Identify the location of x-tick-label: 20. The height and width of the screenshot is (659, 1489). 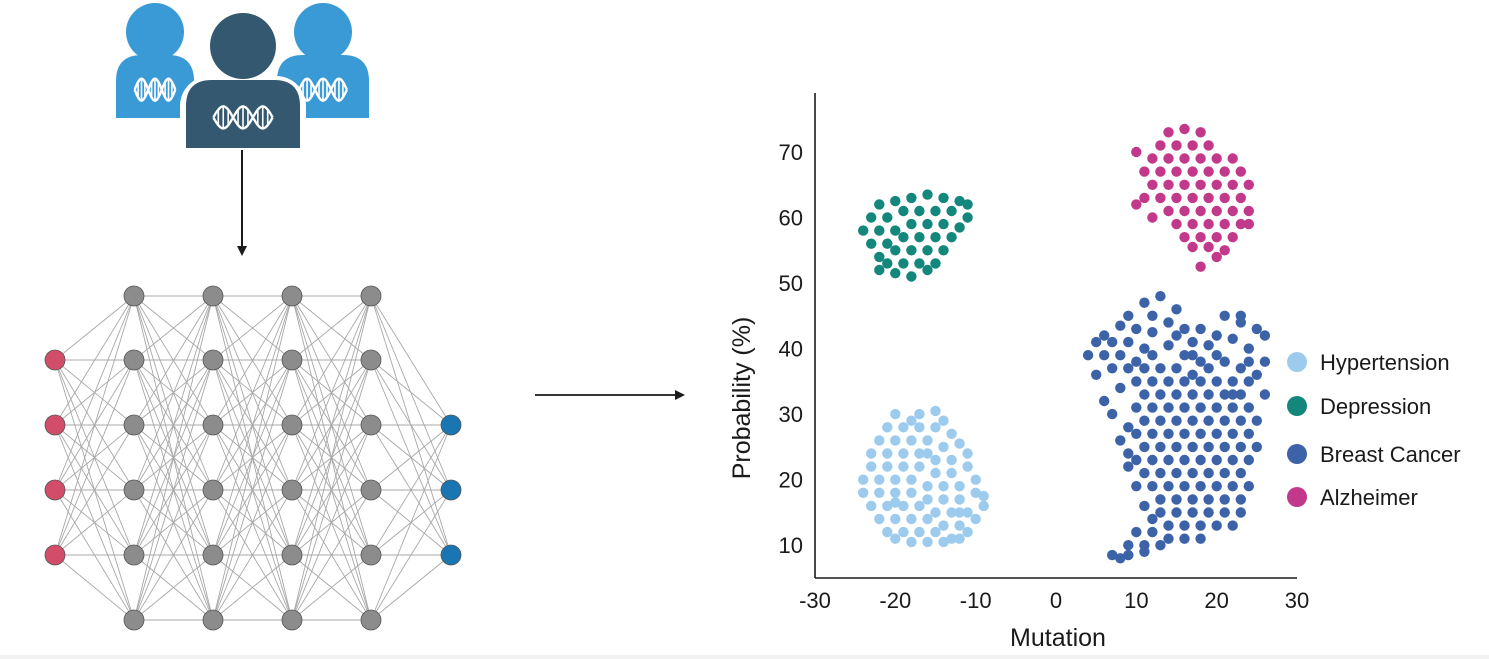
(1216, 600).